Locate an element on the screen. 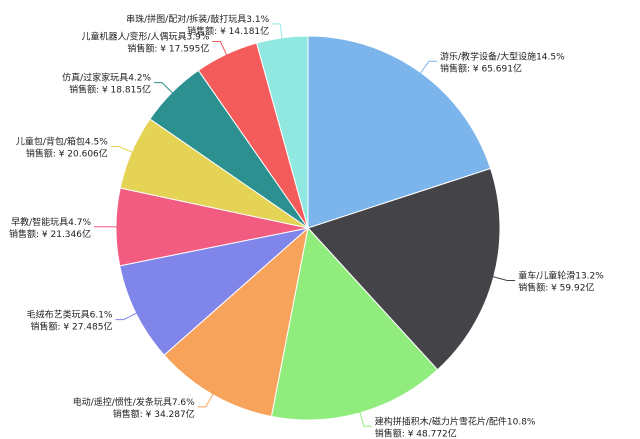 The height and width of the screenshot is (439, 640). percent-label: 10.8% is located at coordinates (521, 422).